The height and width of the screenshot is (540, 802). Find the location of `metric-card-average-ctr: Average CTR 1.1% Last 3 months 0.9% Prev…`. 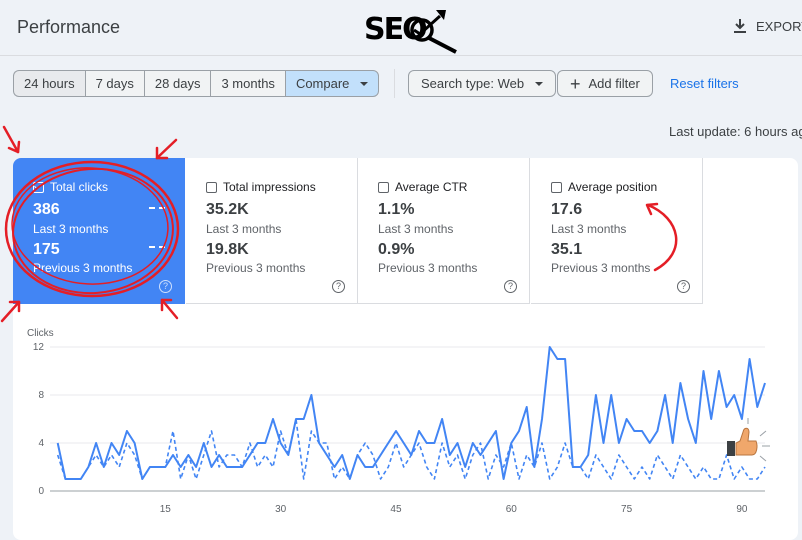

metric-card-average-ctr: Average CTR 1.1% Last 3 months 0.9% Prev… is located at coordinates (444, 231).